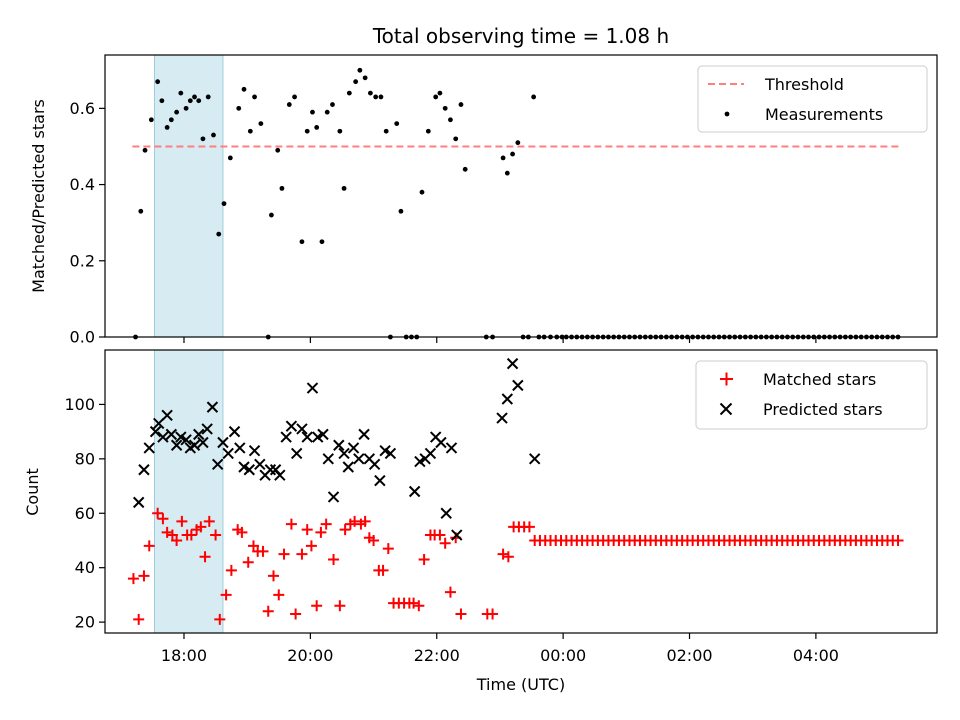 The width and height of the screenshot is (960, 720). Describe the element at coordinates (84, 513) in the screenshot. I see `bottom-y-ticks: 20 40 60 80 100` at that location.